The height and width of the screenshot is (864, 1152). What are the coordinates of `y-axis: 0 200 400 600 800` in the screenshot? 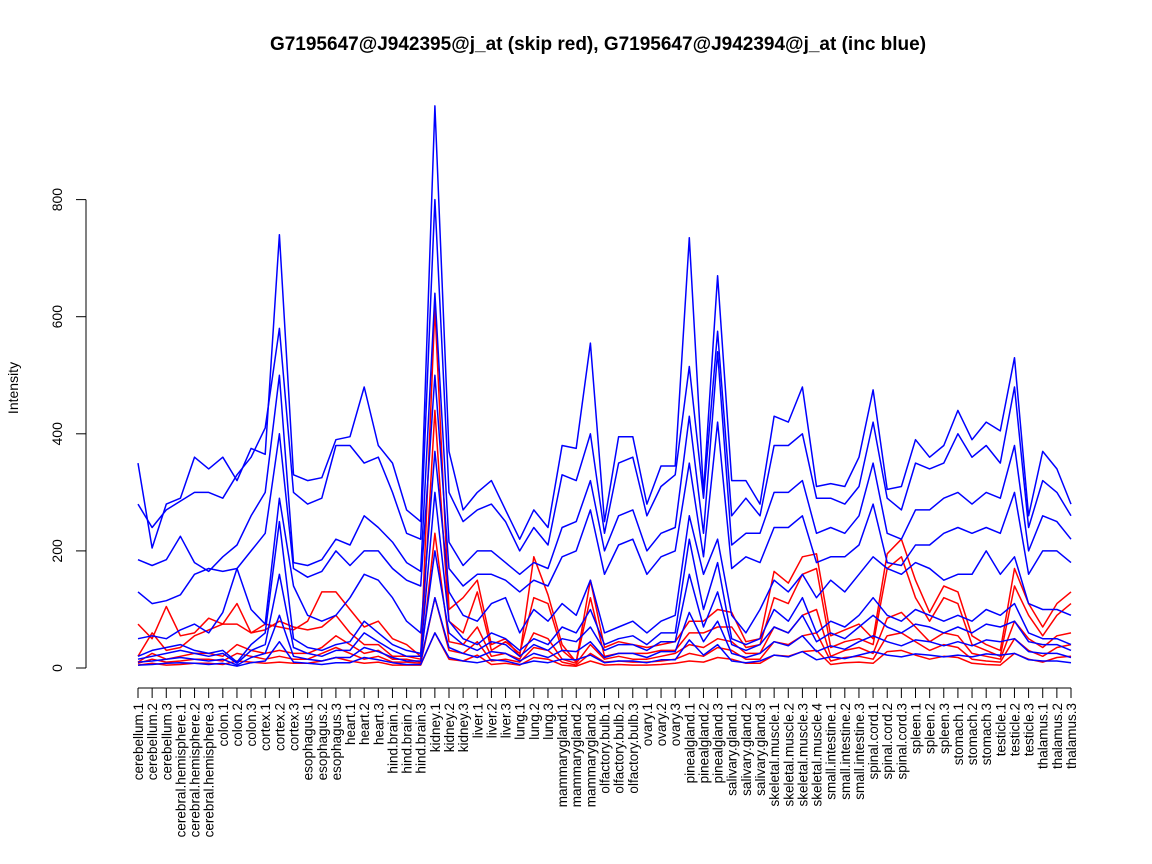 It's located at (68, 430).